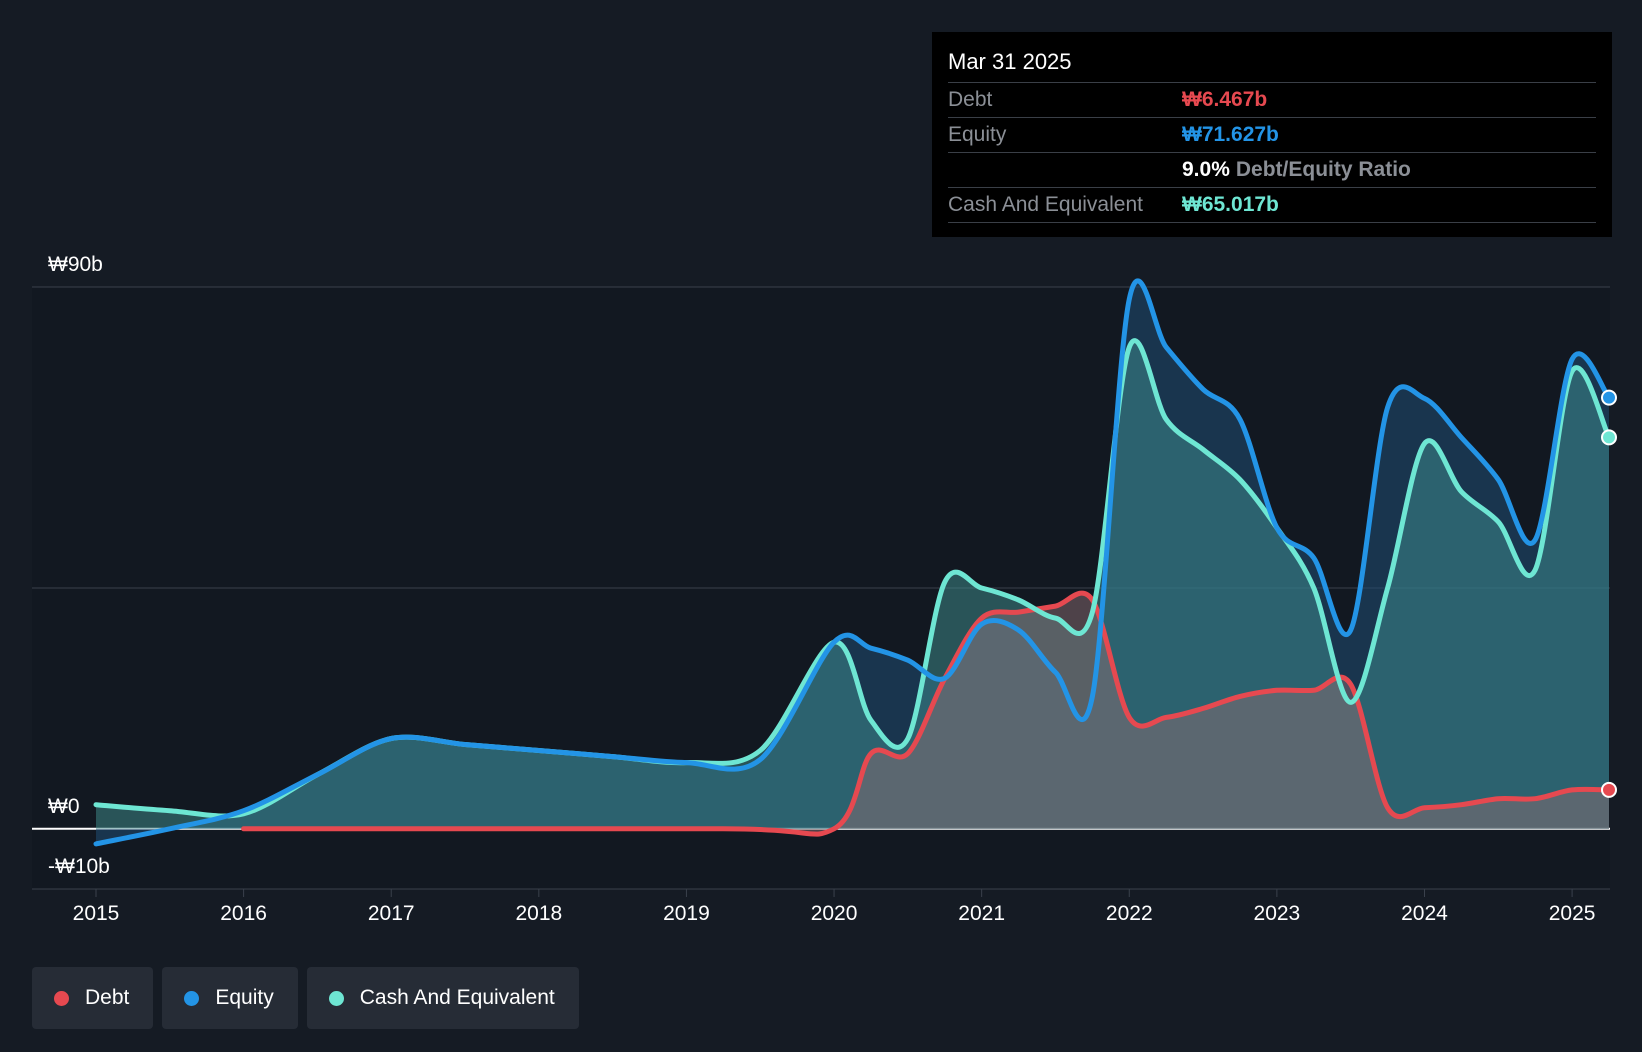  Describe the element at coordinates (1045, 204) in the screenshot. I see `tooltip-cash-label: Cash And Equivalent` at that location.